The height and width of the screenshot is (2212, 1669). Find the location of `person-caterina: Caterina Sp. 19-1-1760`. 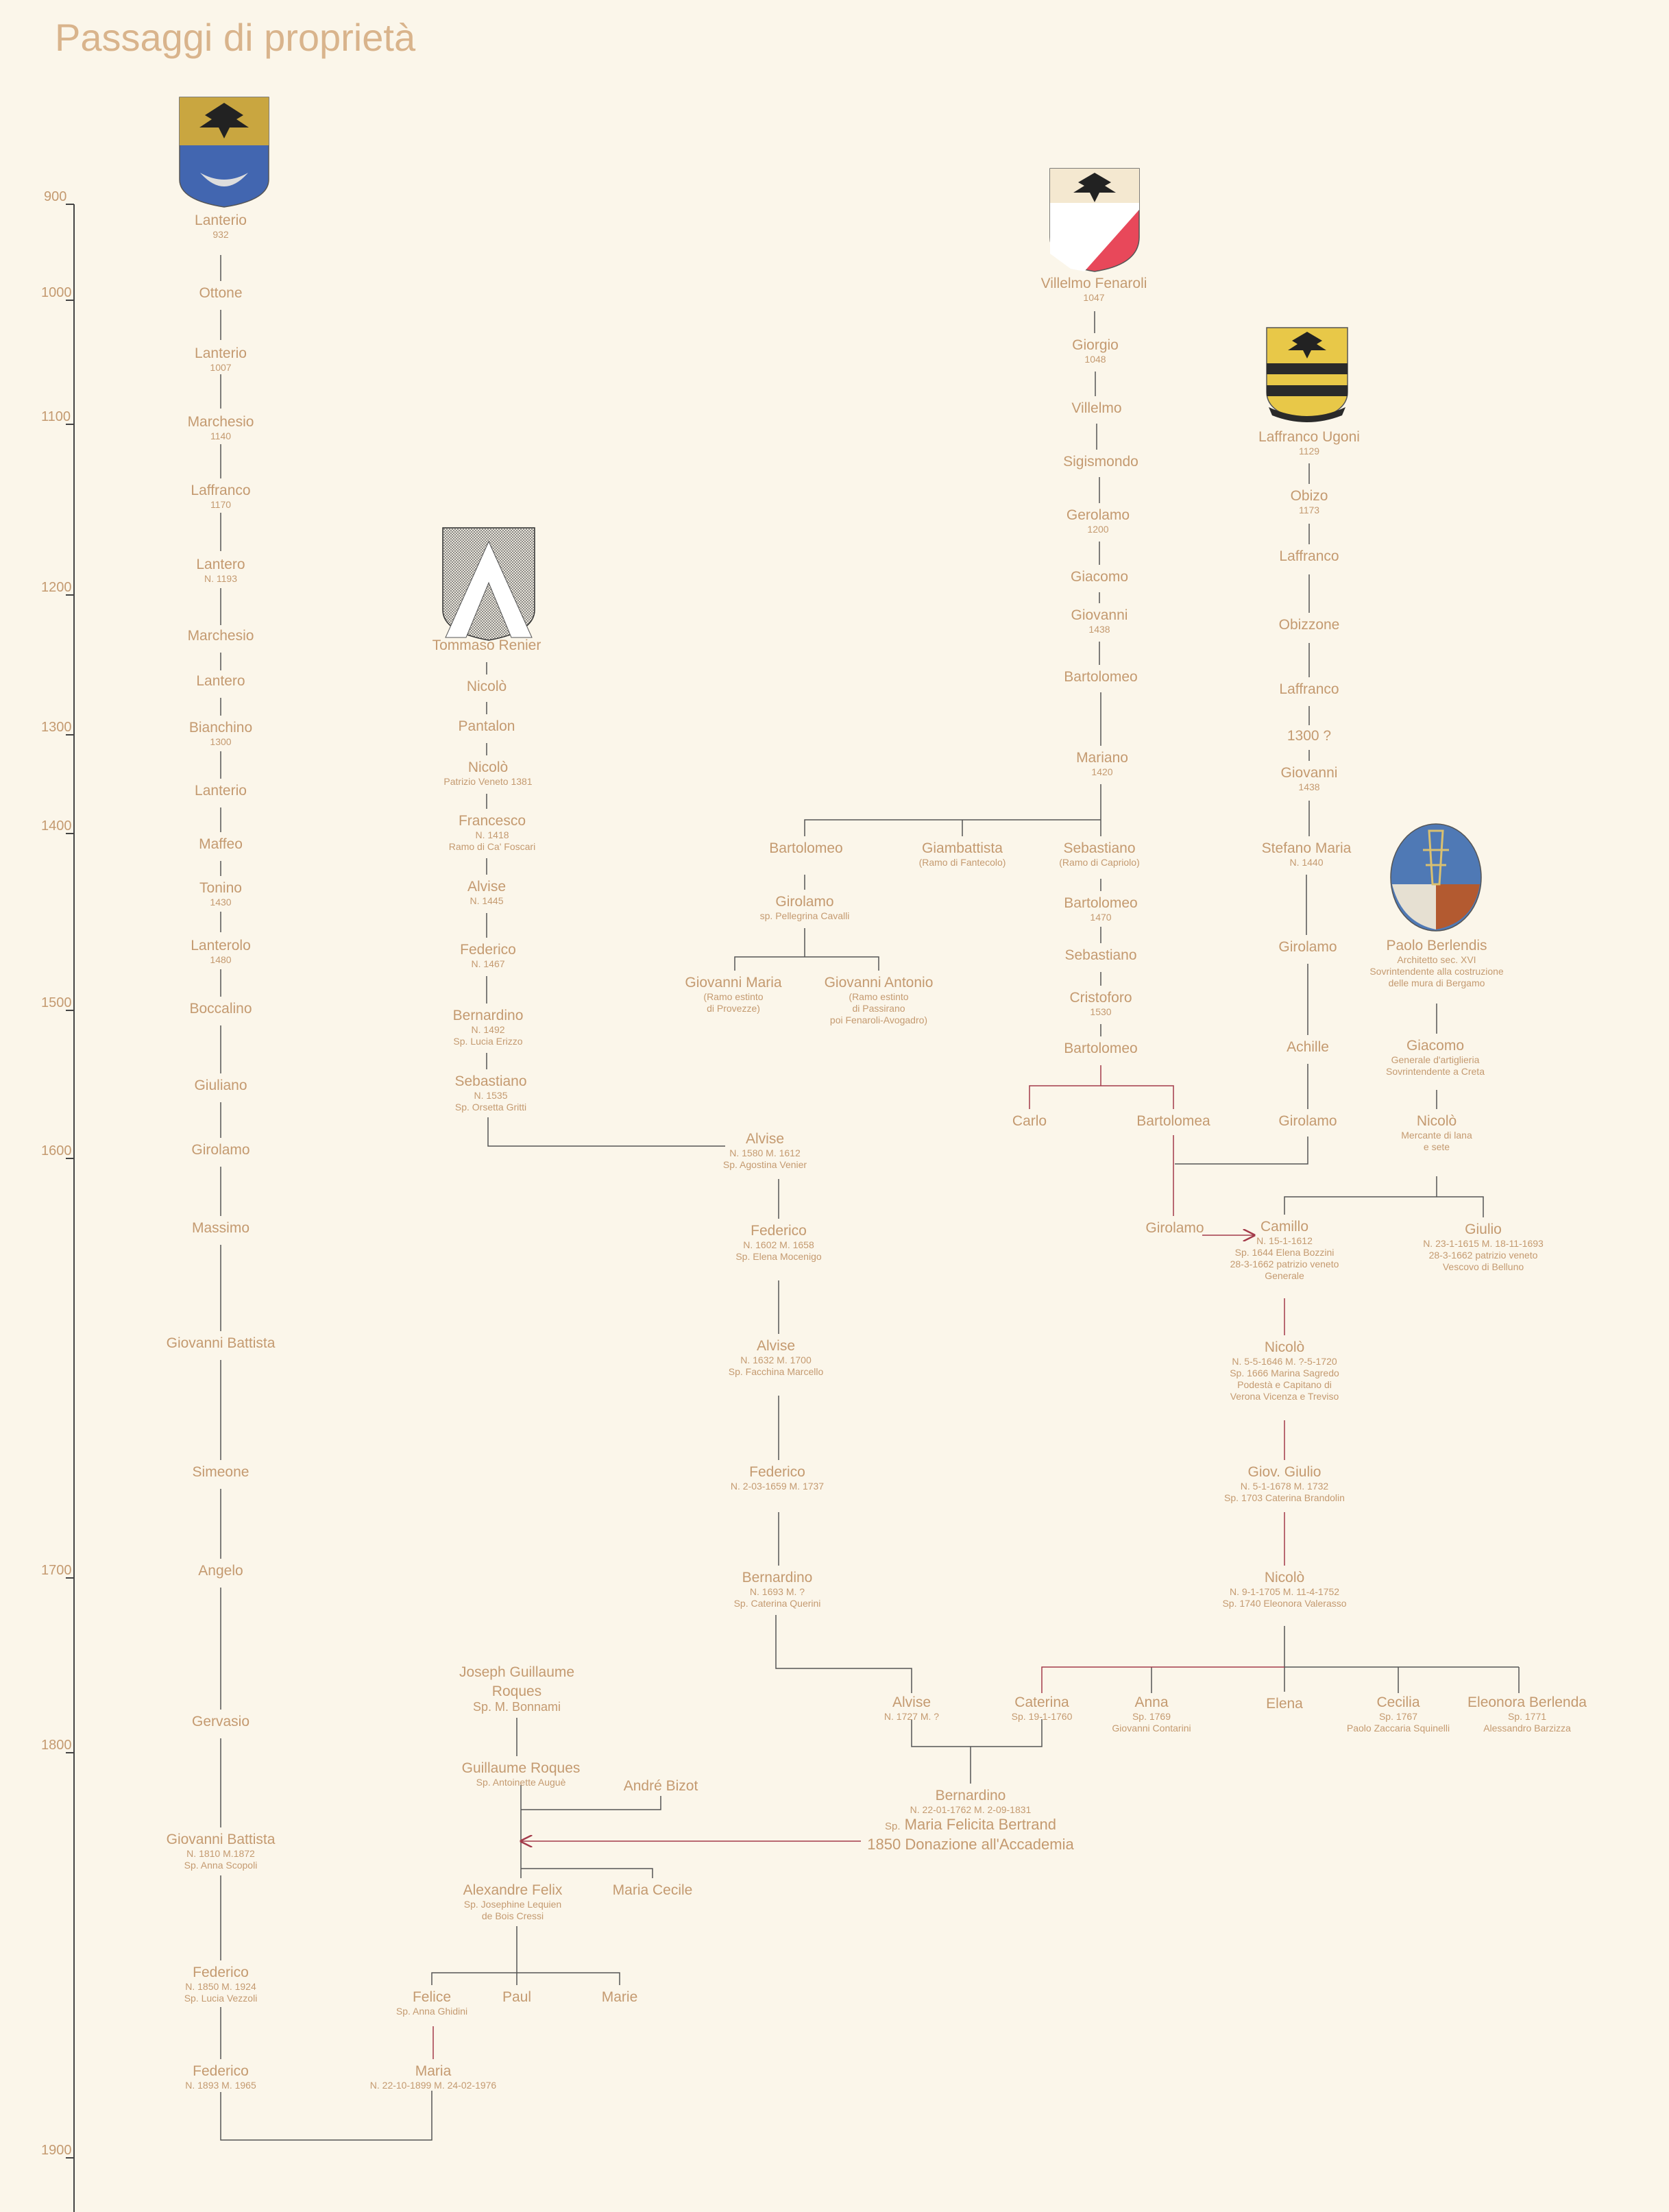

person-caterina: Caterina Sp. 19-1-1760 is located at coordinates (1042, 1708).